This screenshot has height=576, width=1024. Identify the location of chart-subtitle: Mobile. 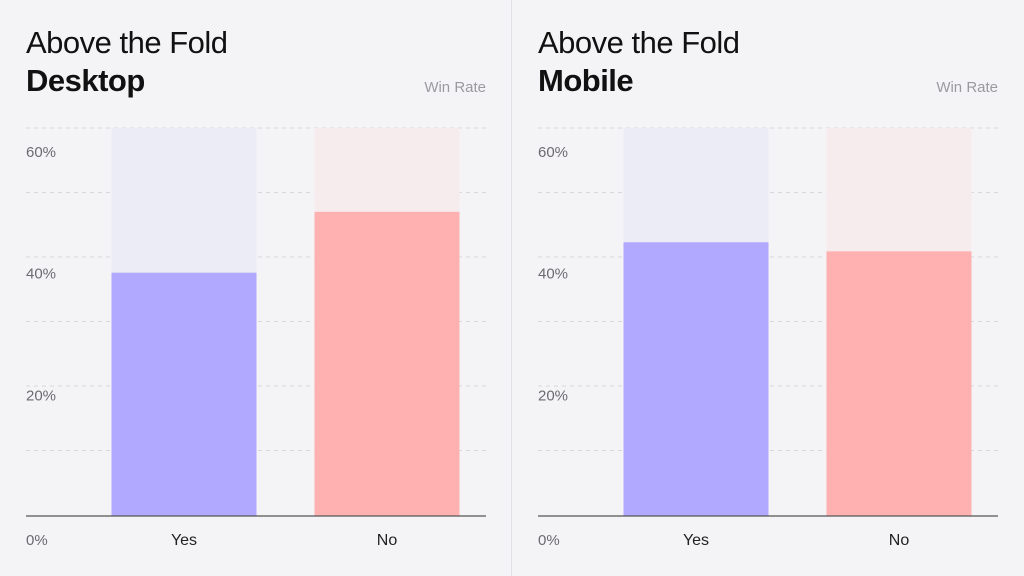
(586, 80).